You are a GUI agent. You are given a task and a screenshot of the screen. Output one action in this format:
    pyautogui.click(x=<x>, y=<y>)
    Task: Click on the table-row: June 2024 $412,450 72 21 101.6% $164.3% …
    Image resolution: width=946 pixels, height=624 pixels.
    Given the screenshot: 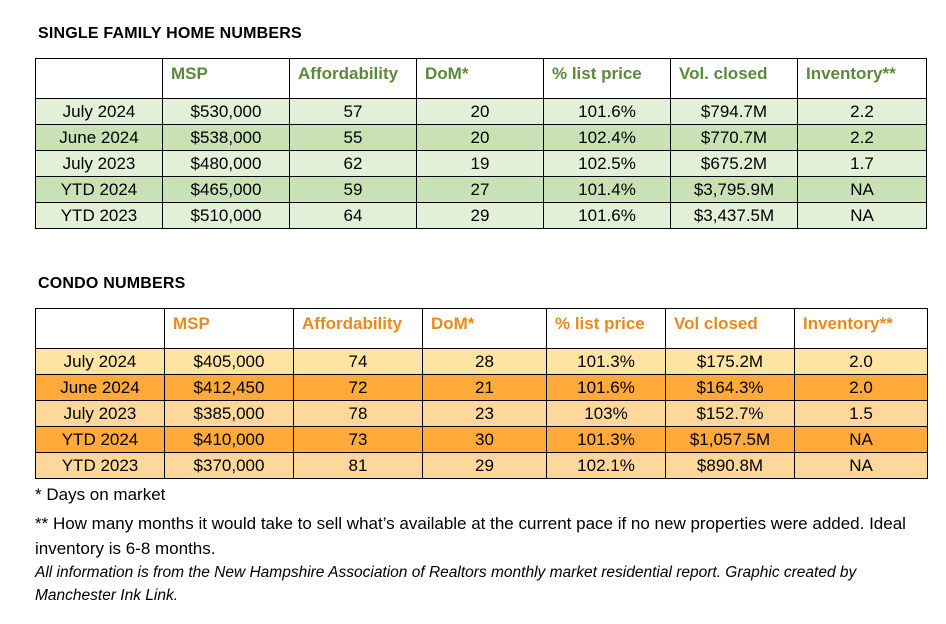 What is the action you would take?
    pyautogui.click(x=481, y=387)
    